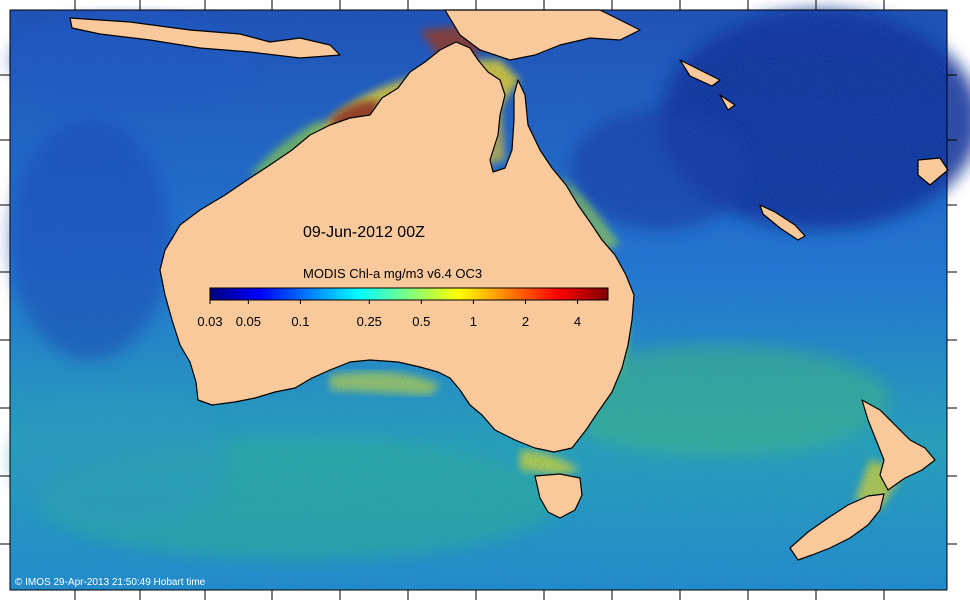 This screenshot has width=970, height=600. I want to click on date-label: 09-Jun-2012 00Z, so click(364, 232).